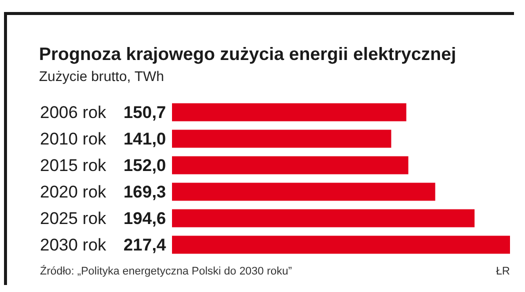  What do you see at coordinates (144, 218) in the screenshot?
I see `data-label: 194,6` at bounding box center [144, 218].